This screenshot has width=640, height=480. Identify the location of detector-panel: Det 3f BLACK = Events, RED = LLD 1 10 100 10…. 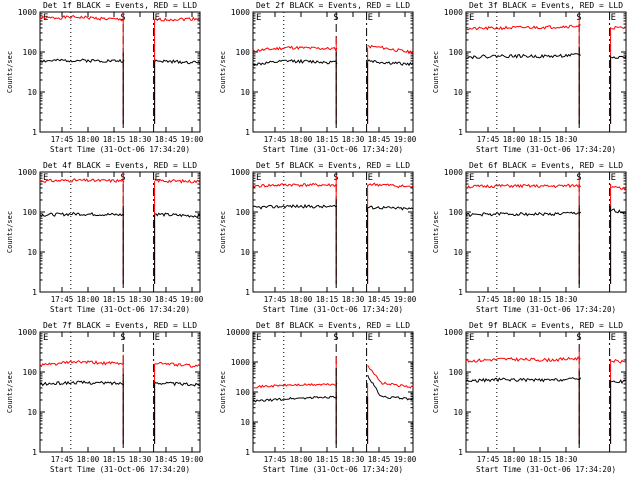
(529, 77).